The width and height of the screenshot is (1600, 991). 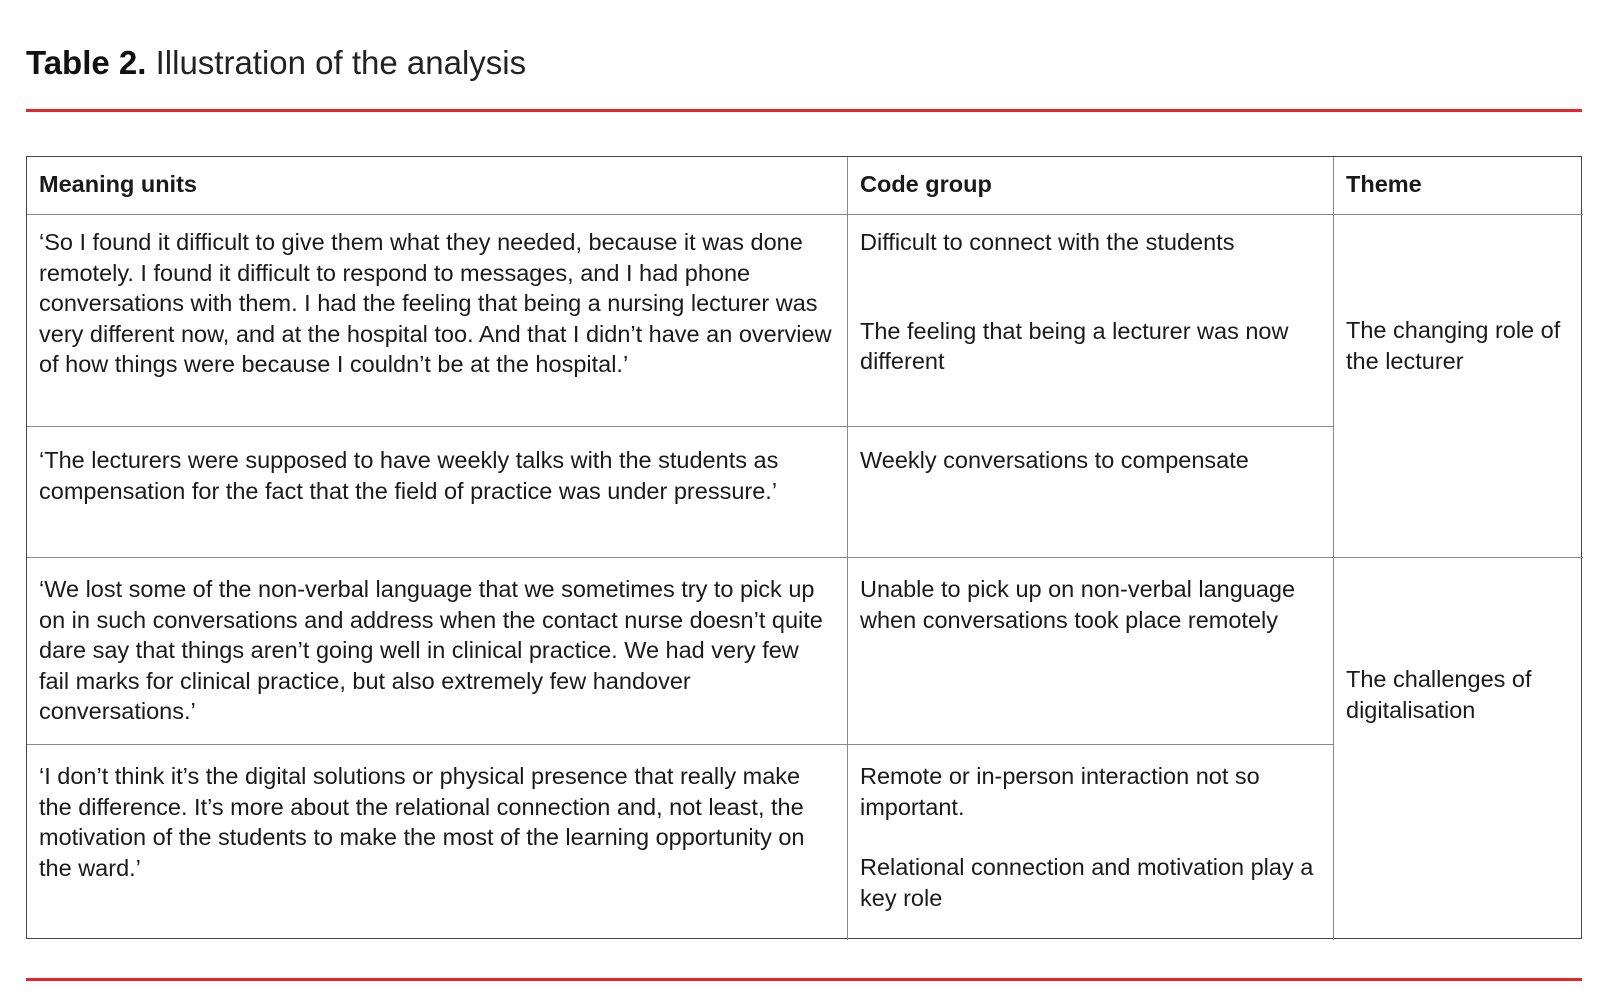 What do you see at coordinates (86, 62) in the screenshot?
I see `table-label: Table 2.` at bounding box center [86, 62].